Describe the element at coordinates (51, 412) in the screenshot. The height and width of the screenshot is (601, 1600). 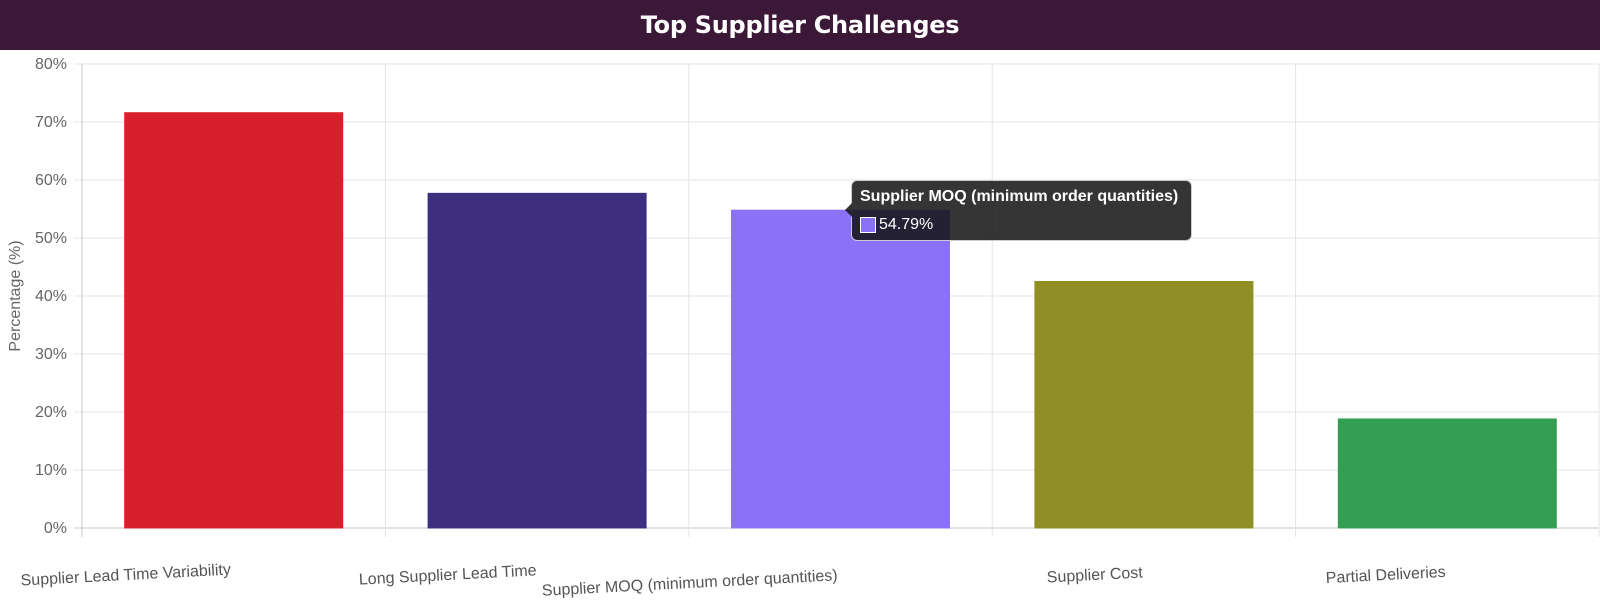
I see `y-tick-label: 20%` at that location.